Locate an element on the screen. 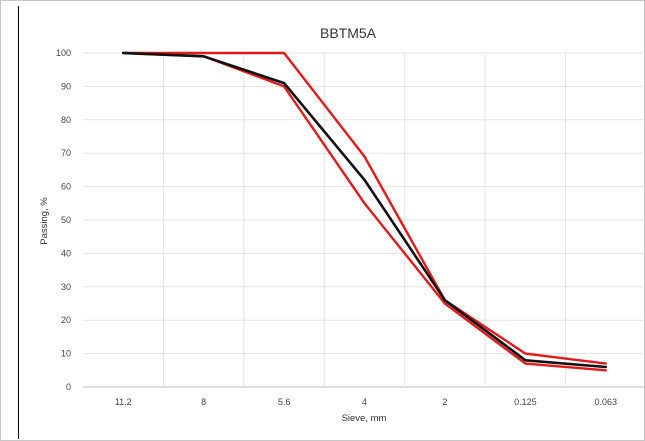 This screenshot has height=441, width=645. y-tick-label: 50 is located at coordinates (66, 220).